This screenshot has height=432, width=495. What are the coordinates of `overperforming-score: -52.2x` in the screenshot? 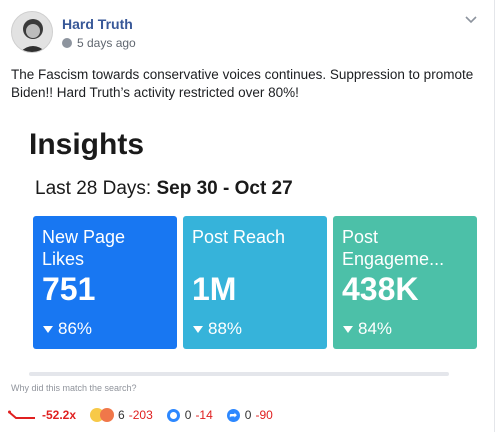 It's located at (42, 415).